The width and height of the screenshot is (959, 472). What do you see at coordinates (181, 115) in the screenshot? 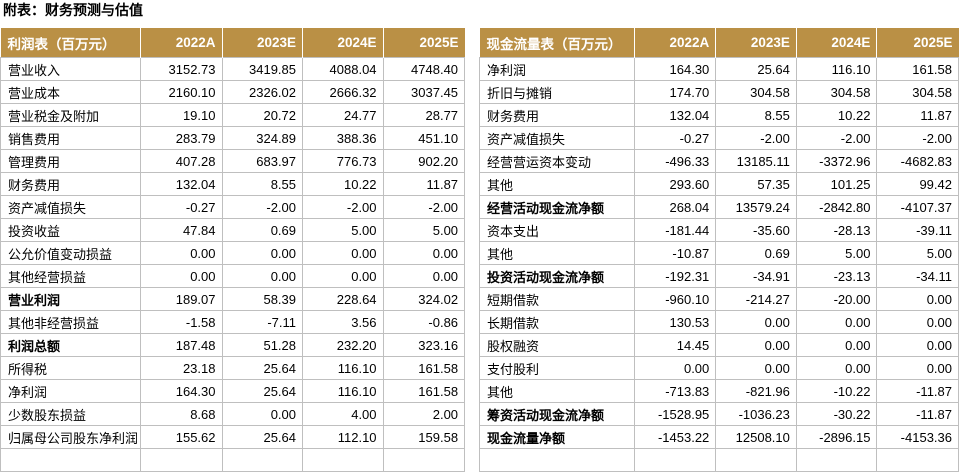
I see `cell-value: 19.10` at bounding box center [181, 115].